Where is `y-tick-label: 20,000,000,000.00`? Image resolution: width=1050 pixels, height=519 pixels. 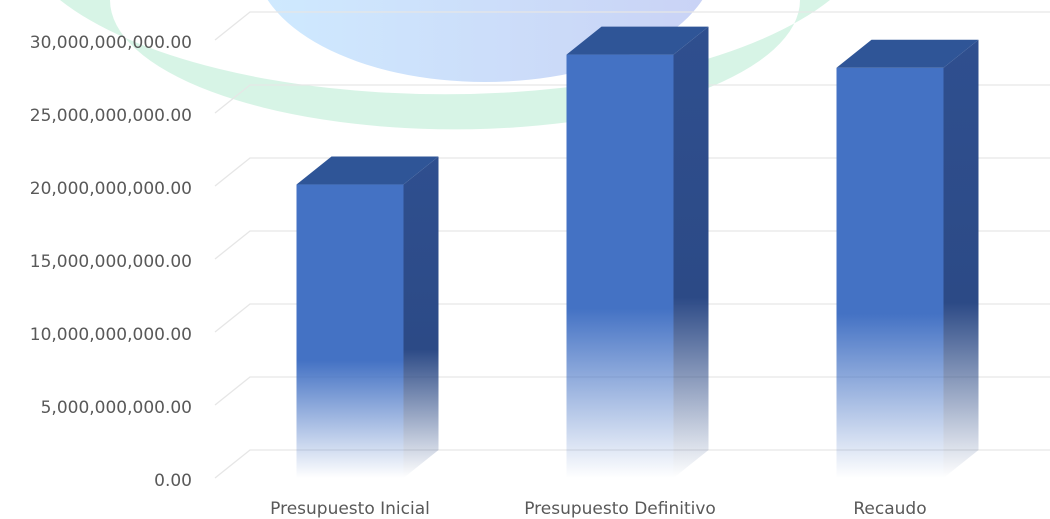 y-tick-label: 20,000,000,000.00 is located at coordinates (111, 189).